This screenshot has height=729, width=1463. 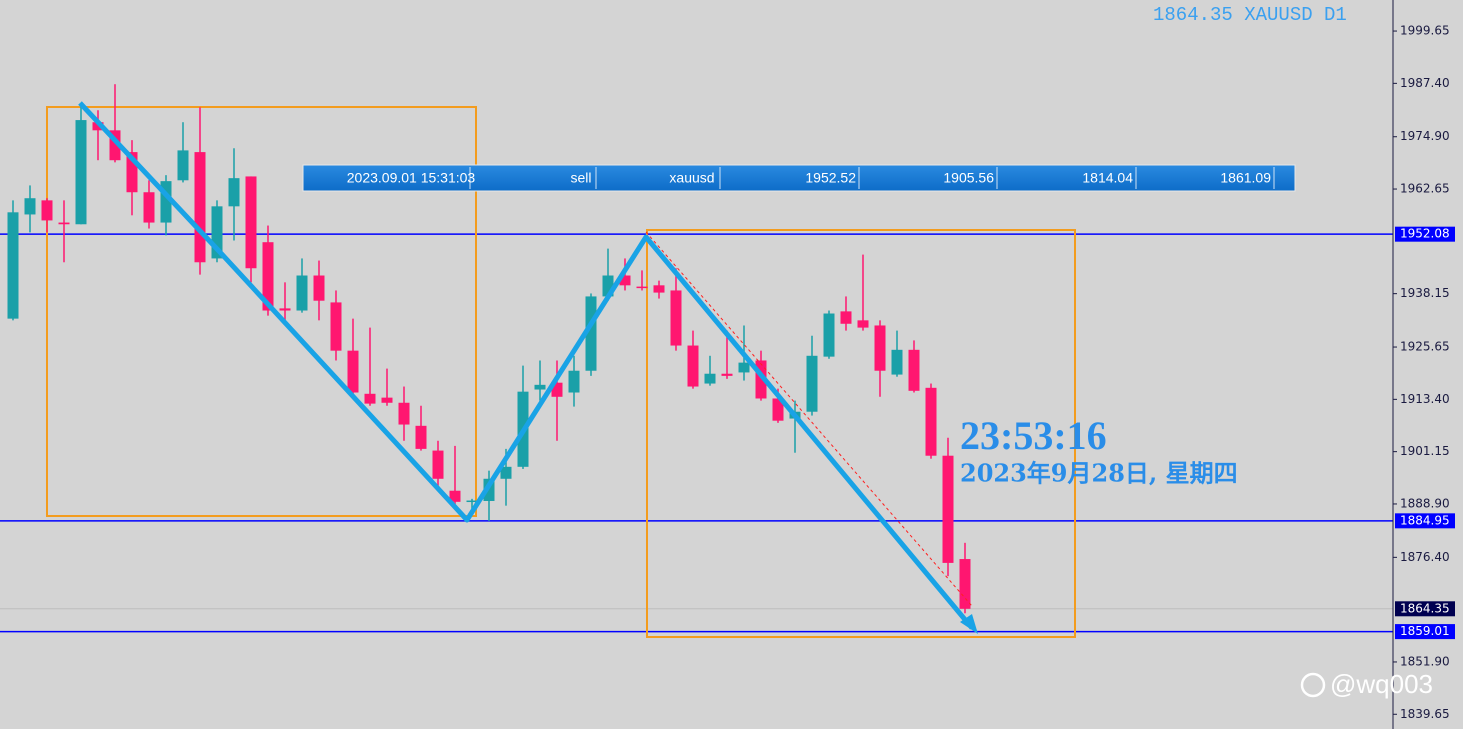 I want to click on cell: 1861.09, so click(x=1245, y=178).